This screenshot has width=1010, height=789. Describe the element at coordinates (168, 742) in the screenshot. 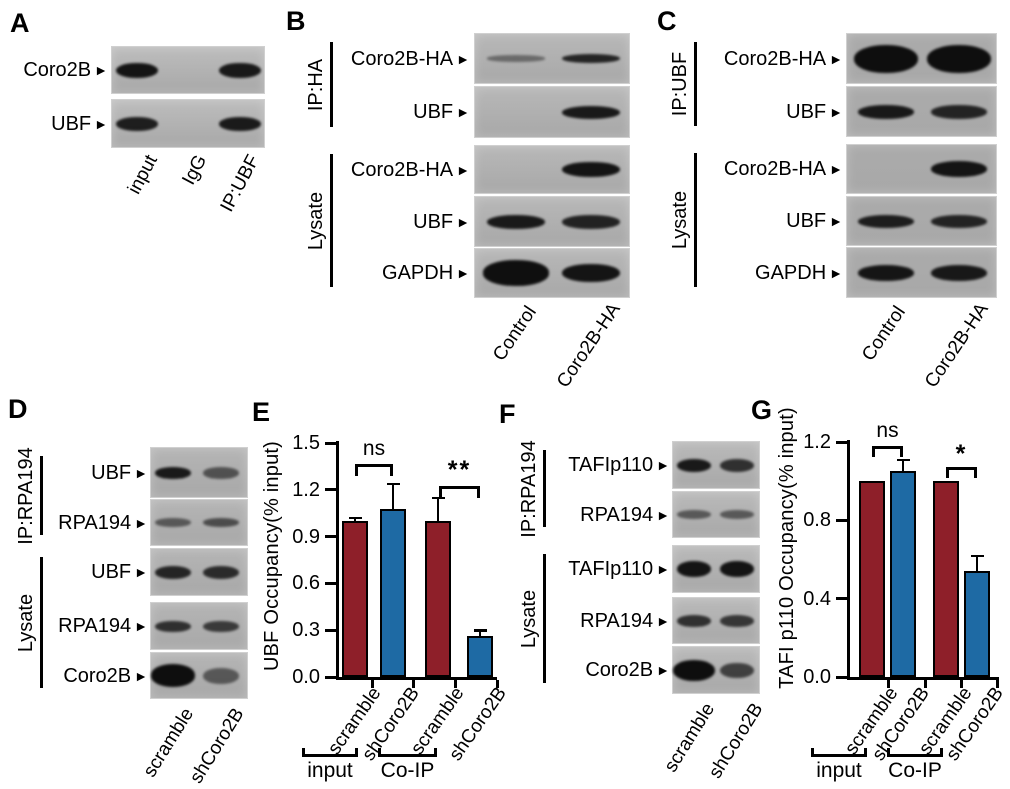

I see `lane-label: scramble` at that location.